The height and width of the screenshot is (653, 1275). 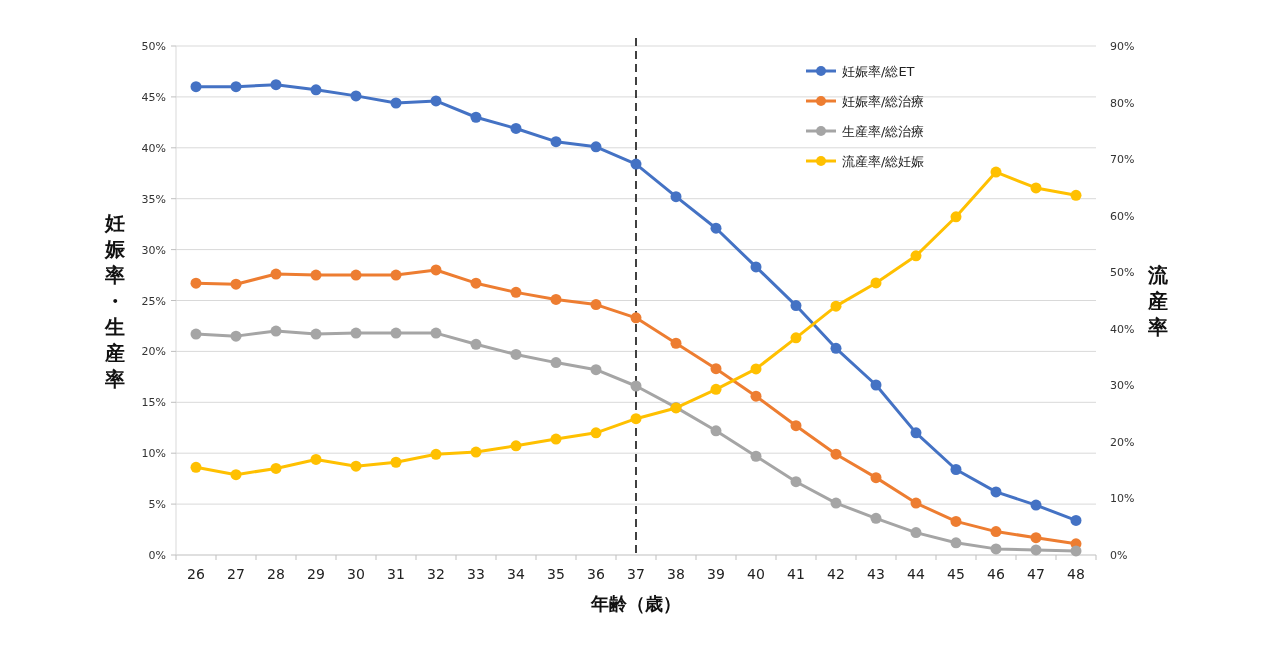 I want to click on x-tick-label: 44, so click(x=916, y=574).